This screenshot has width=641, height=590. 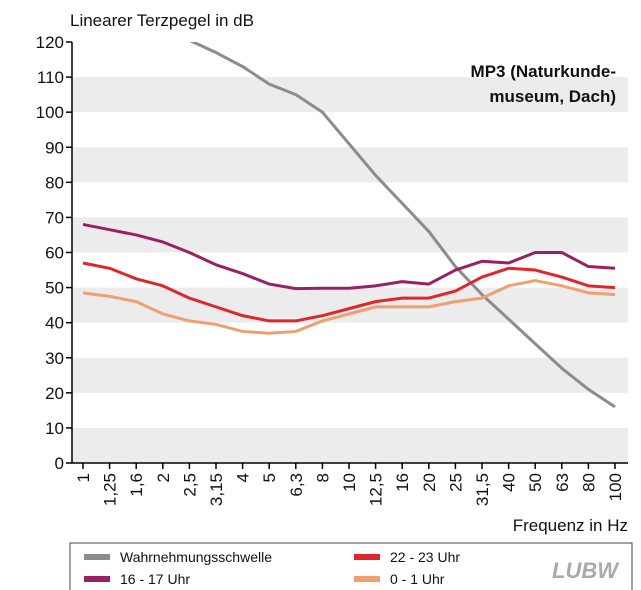 I want to click on x-tick-label: 20, so click(x=429, y=482).